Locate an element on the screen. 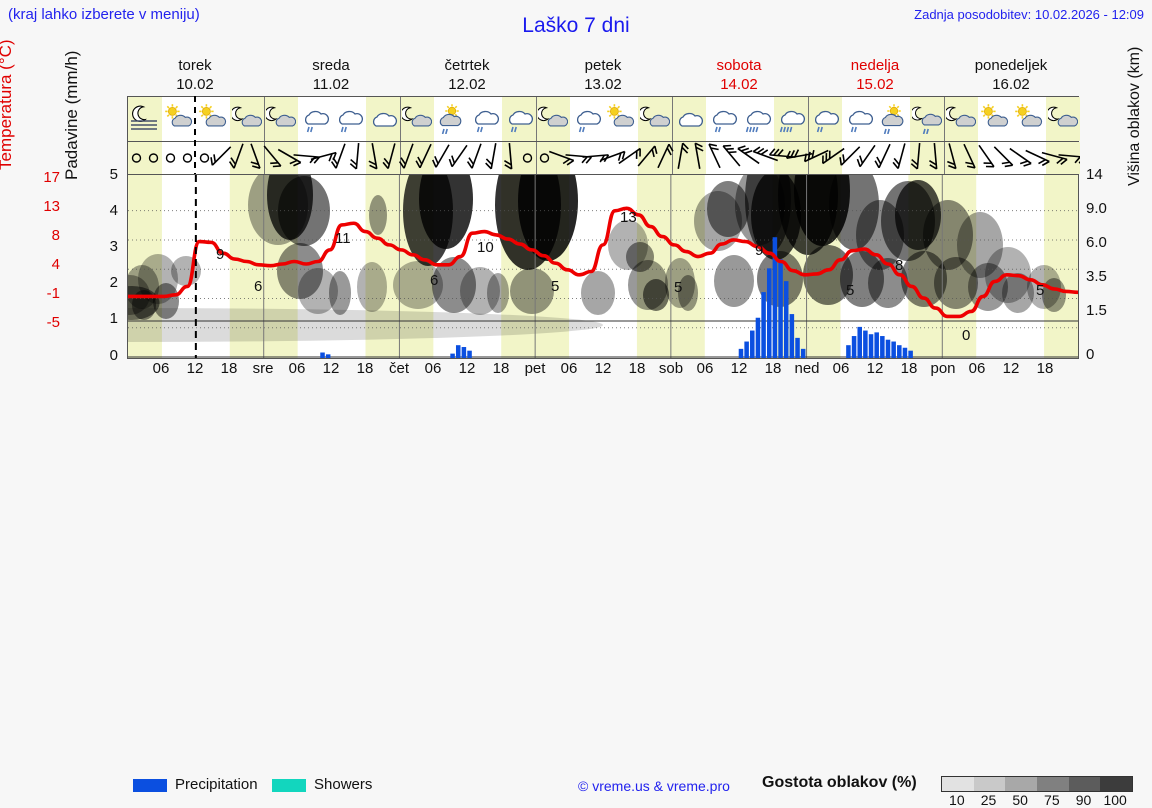 The width and height of the screenshot is (1152, 808). day-date: 12.02 is located at coordinates (467, 84).